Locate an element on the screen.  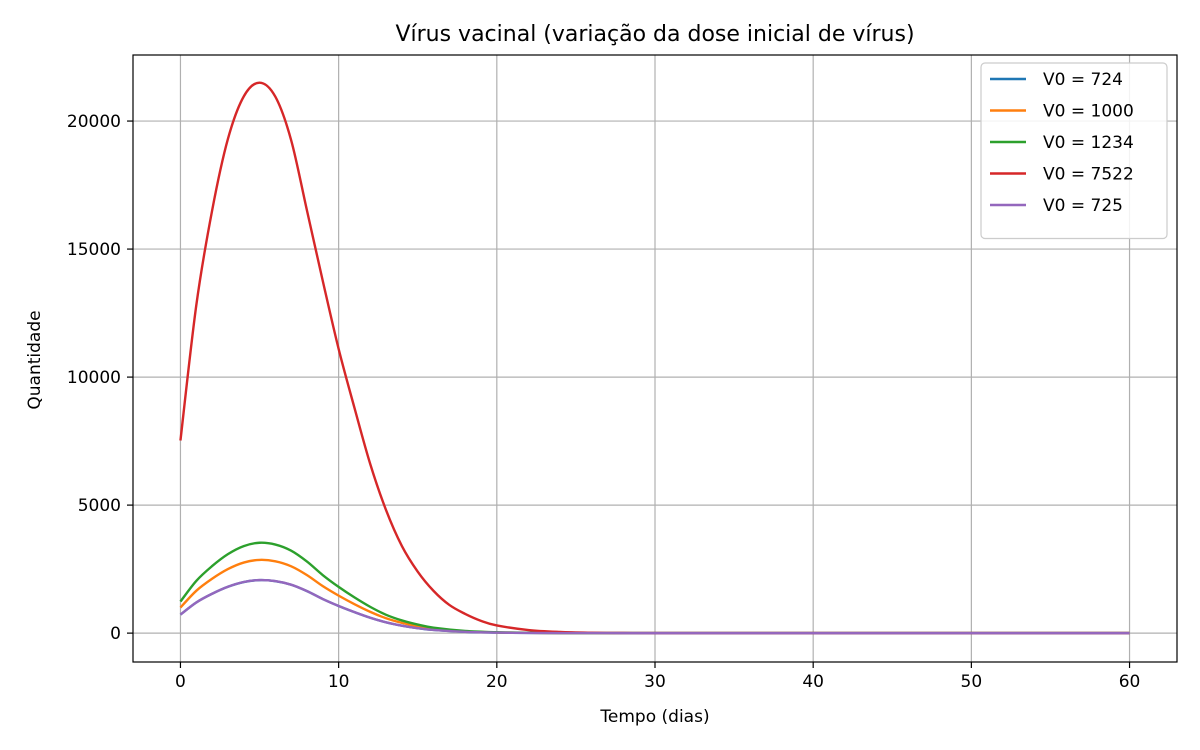
legend-label: V0 = 724 is located at coordinates (1083, 80).